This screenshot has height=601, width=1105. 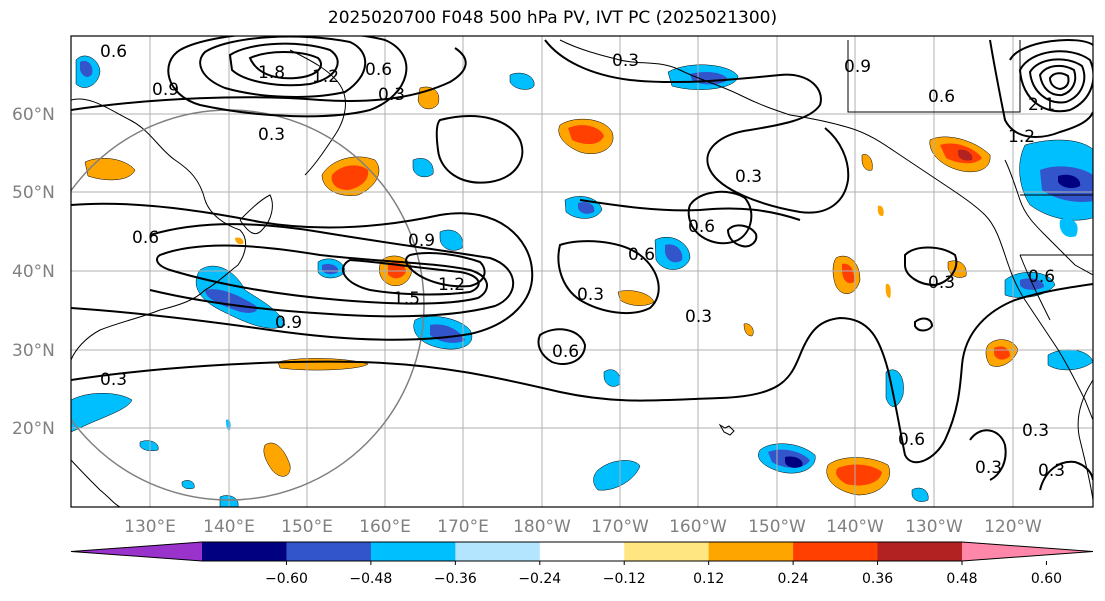 I want to click on colorbar-extend-min, so click(x=136, y=551).